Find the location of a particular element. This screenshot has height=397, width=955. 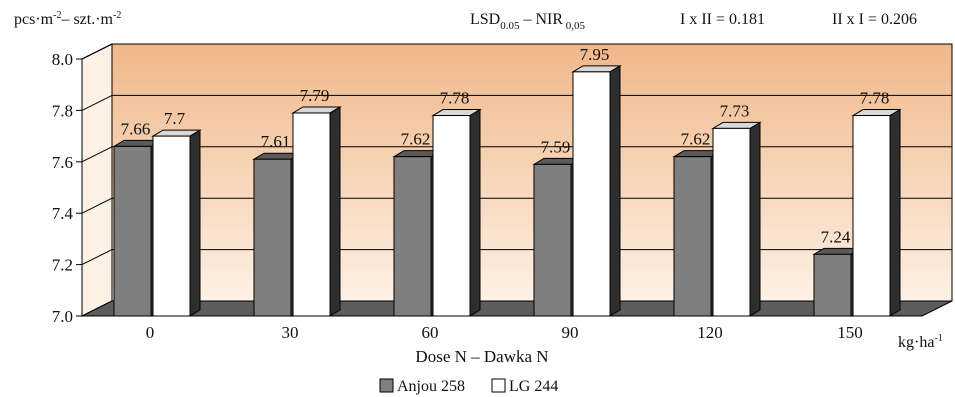

x-axis-title: Dose N – Dawka N is located at coordinates (481, 356).